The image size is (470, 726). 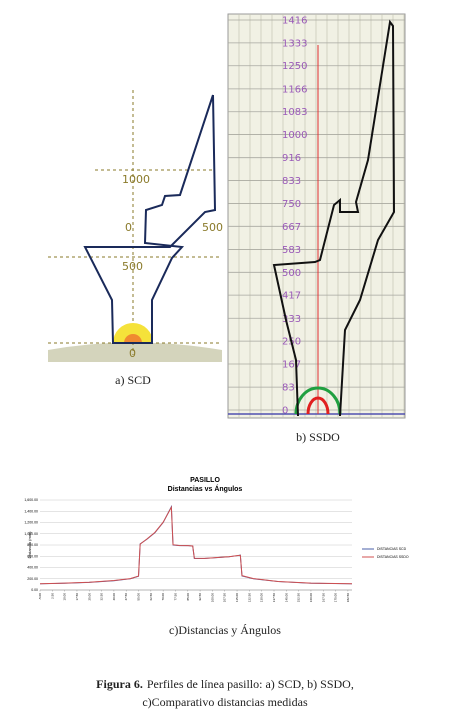 I want to click on x-tick-label: 167.50, so click(x=323, y=598).